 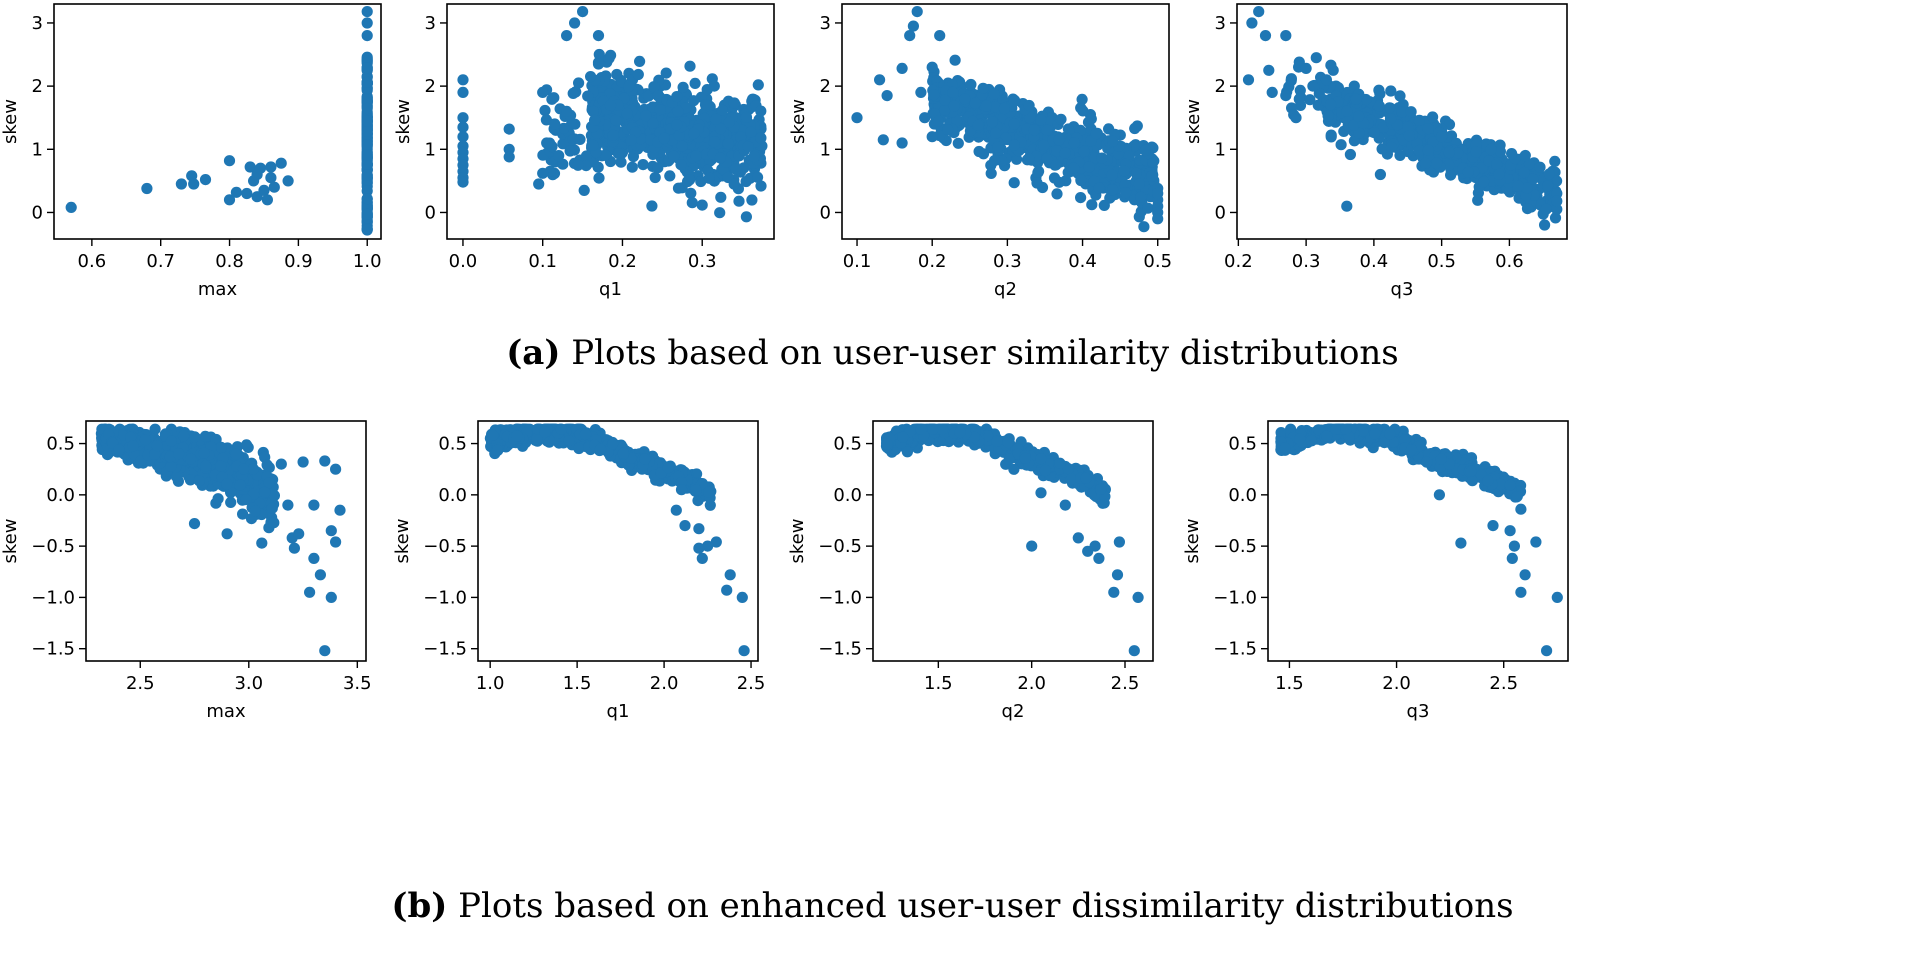 I want to click on x-axis-label: q2, so click(x=1013, y=711).